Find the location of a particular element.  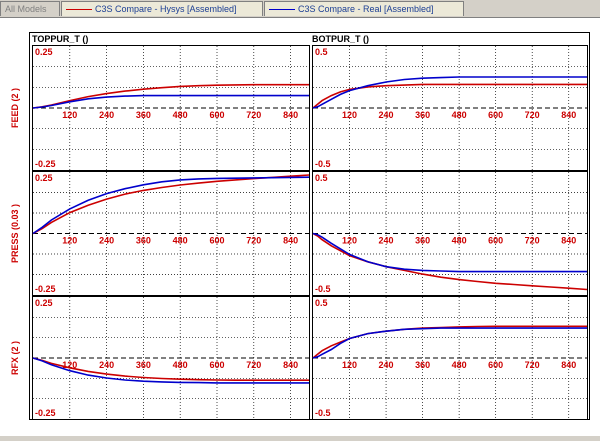

panel-5: 120 240 360 480 600 720 840 0.25 -0.25 RFX (2 ) is located at coordinates (160, 358).